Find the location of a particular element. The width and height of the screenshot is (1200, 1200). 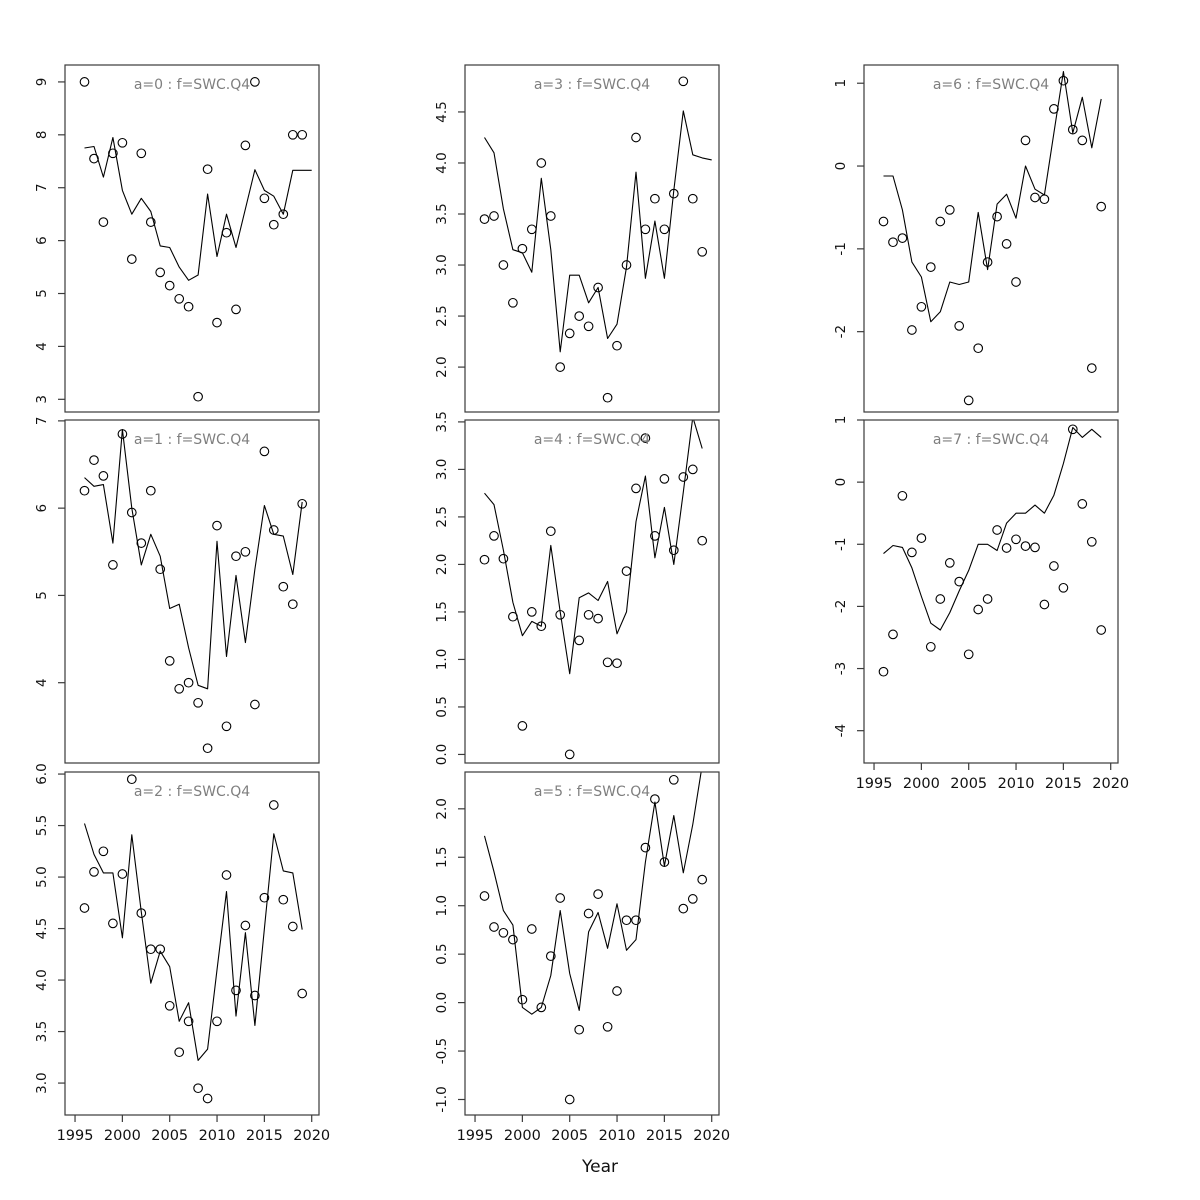

y-tick-label: 5.5 is located at coordinates (42, 825).